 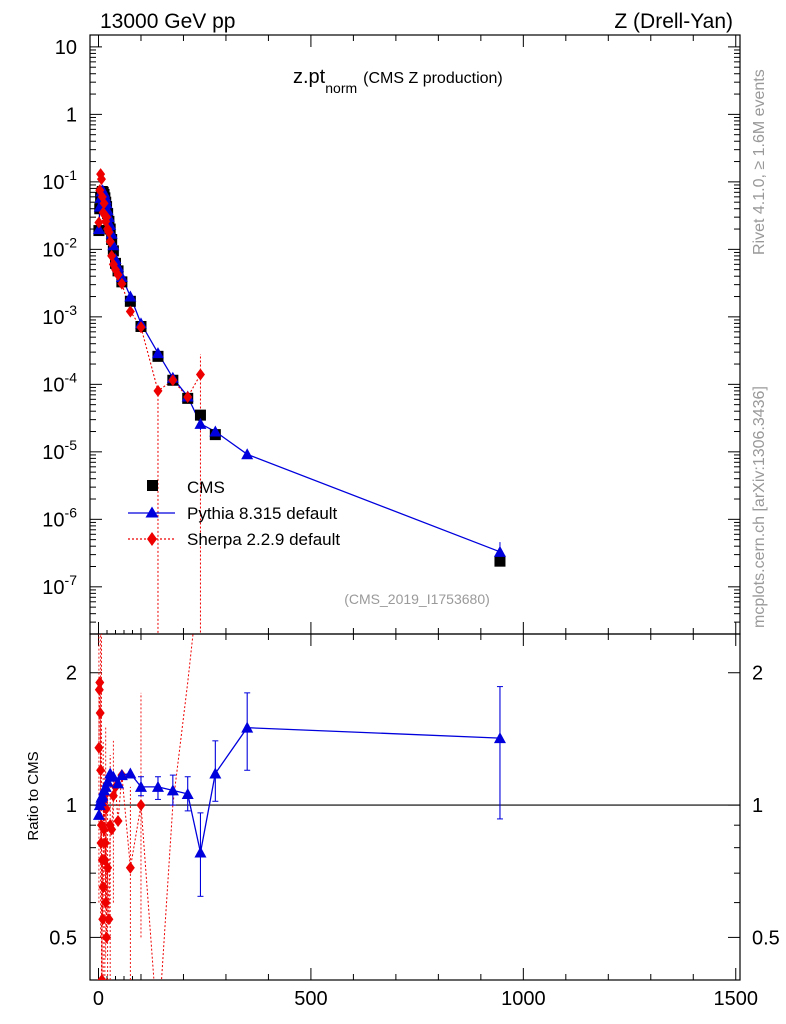 What do you see at coordinates (206, 487) in the screenshot?
I see `legend-label-cms: CMS` at bounding box center [206, 487].